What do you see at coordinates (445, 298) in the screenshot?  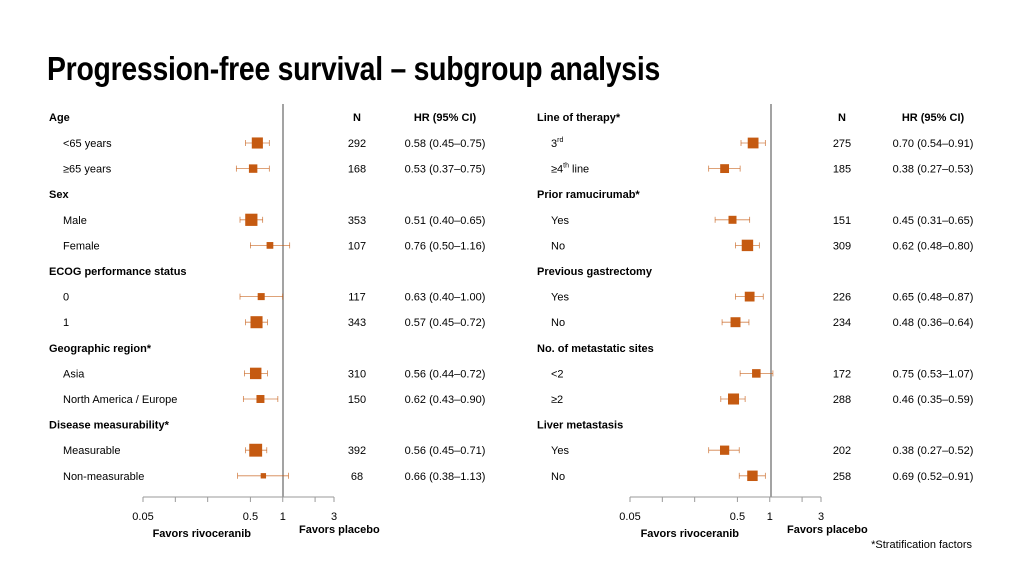 I see `row-hr-ci: 0.63 (0.40–1.00)` at bounding box center [445, 298].